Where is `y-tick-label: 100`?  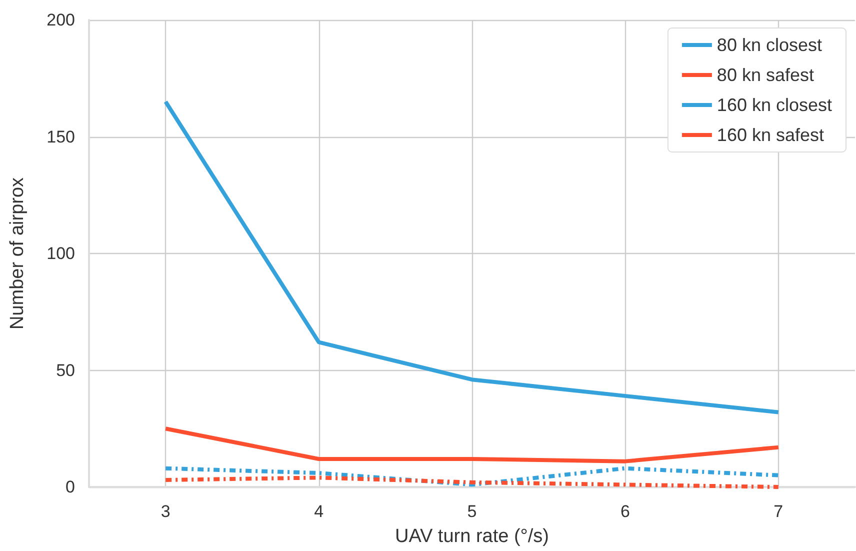
y-tick-label: 100 is located at coordinates (60, 253).